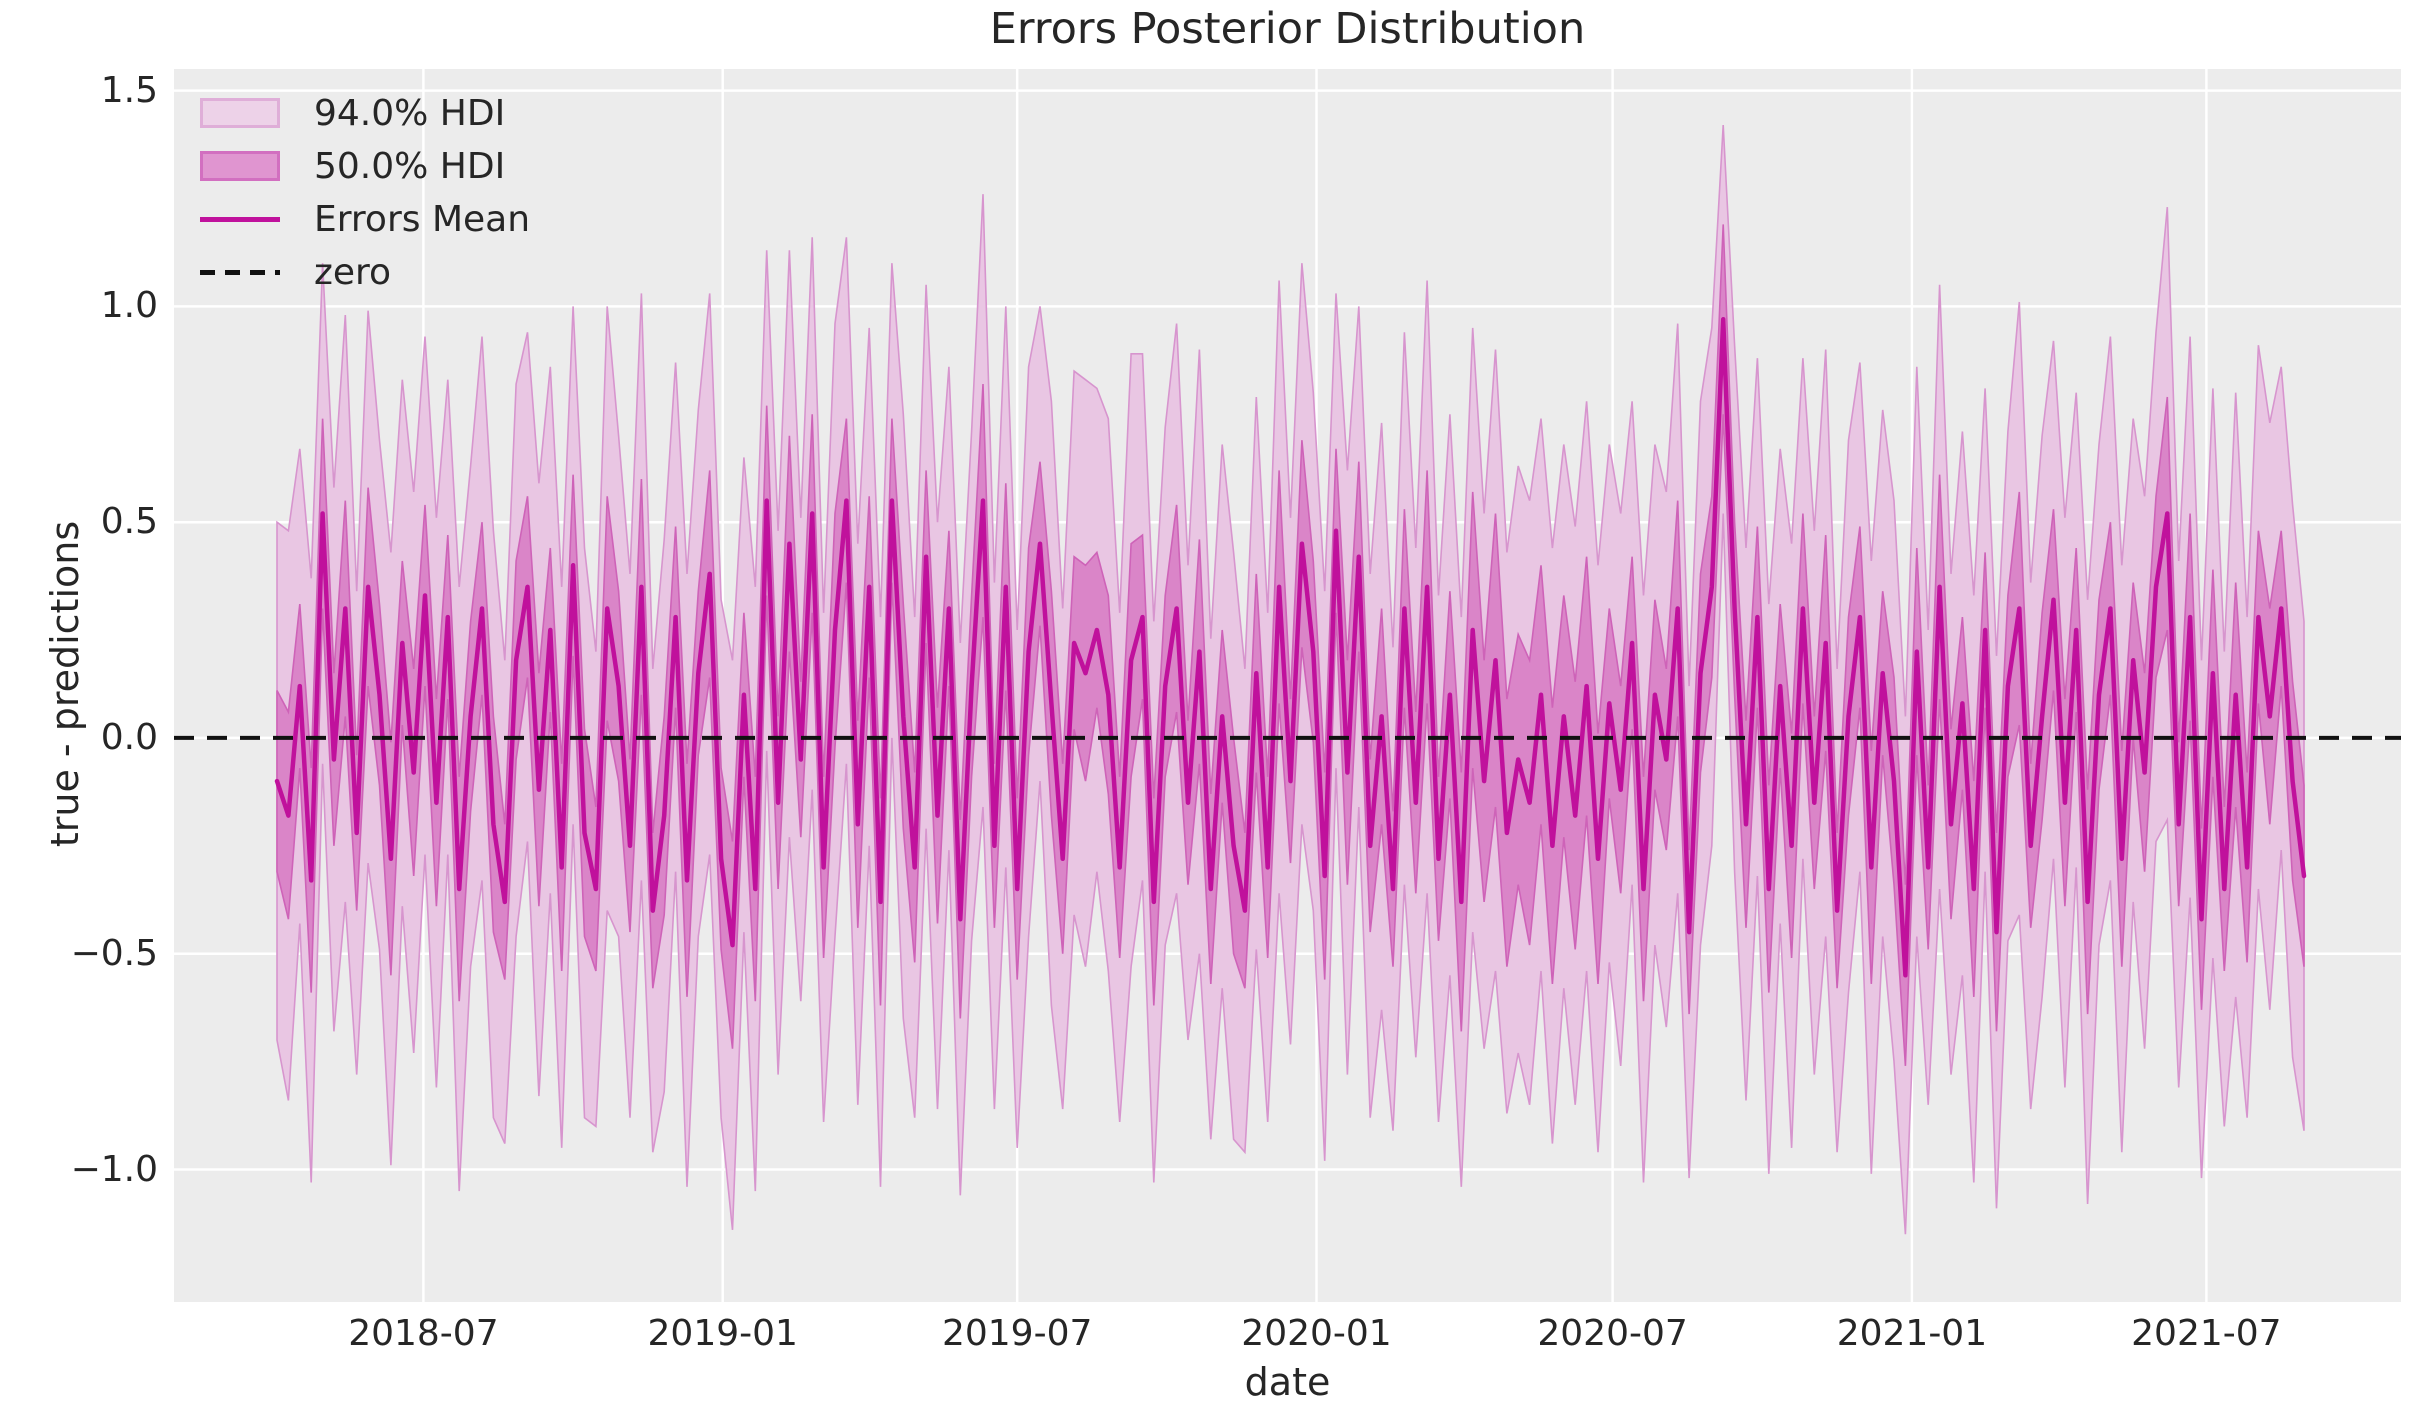 This screenshot has height=1423, width=2423. What do you see at coordinates (422, 219) in the screenshot?
I see `legend-label-mean: Errors Mean` at bounding box center [422, 219].